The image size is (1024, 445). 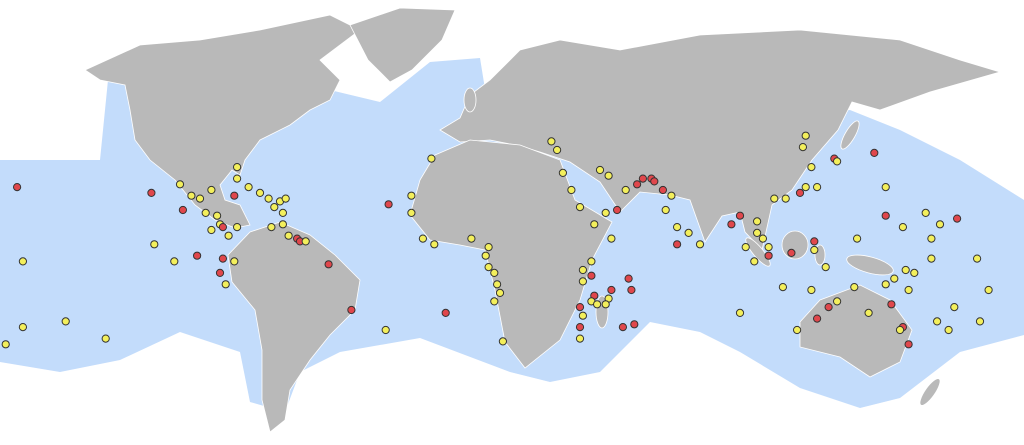 I want to click on sumatra, so click(x=758, y=252).